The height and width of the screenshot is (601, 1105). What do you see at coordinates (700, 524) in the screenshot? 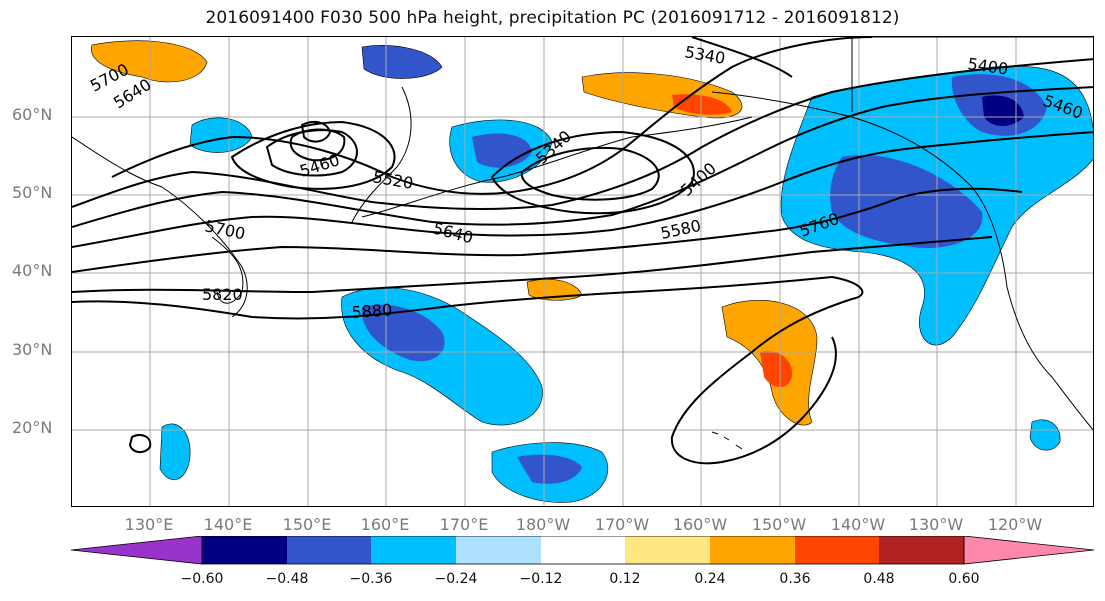
I see `lon-label-160w: 160°W` at bounding box center [700, 524].